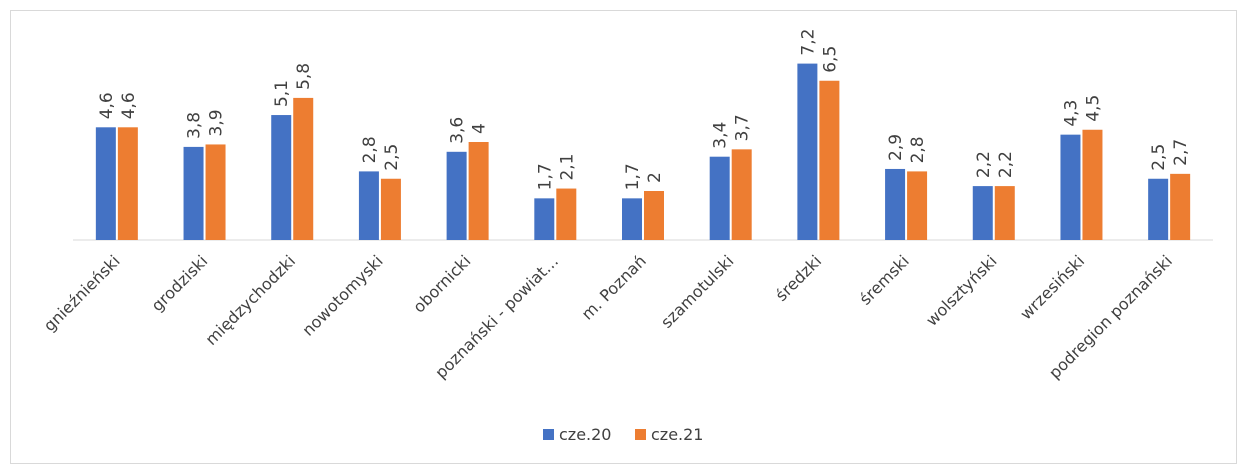  What do you see at coordinates (458, 130) in the screenshot?
I see `data-label: 3,6` at bounding box center [458, 130].